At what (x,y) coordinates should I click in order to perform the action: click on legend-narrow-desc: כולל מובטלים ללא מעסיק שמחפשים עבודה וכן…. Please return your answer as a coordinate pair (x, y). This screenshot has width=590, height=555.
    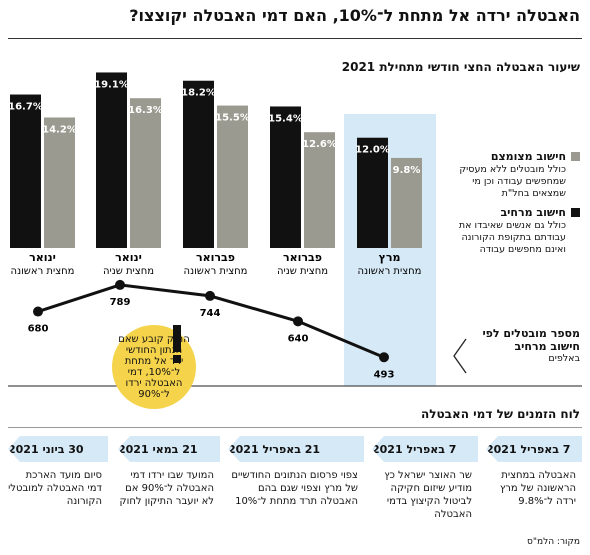
    Looking at the image, I should click on (512, 181).